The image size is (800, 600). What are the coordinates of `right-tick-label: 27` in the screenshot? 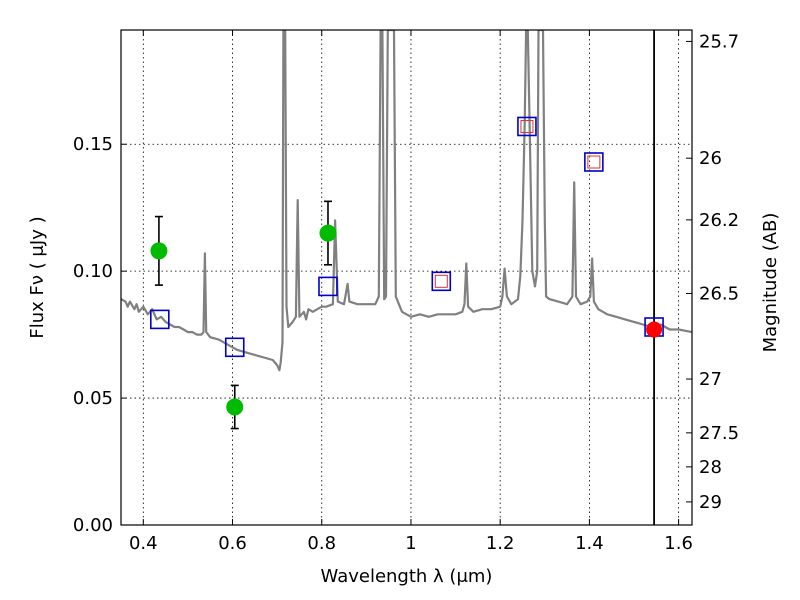 It's located at (710, 379).